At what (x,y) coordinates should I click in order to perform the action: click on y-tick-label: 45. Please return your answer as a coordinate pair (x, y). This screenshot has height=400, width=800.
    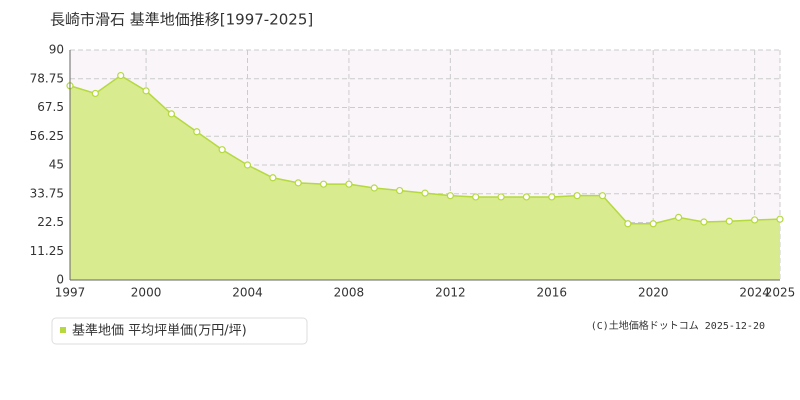
    Looking at the image, I should click on (56, 165).